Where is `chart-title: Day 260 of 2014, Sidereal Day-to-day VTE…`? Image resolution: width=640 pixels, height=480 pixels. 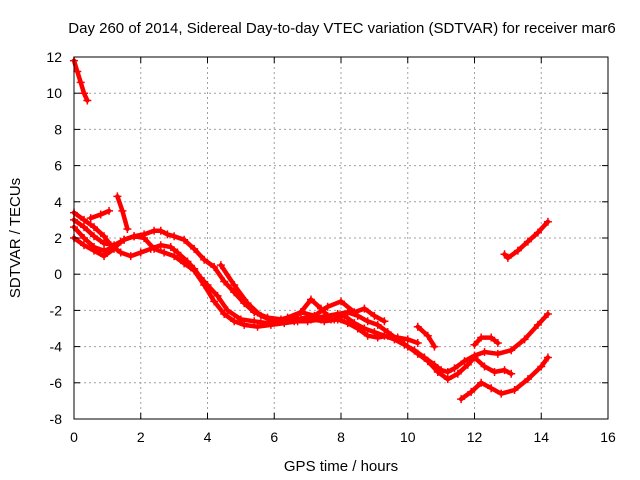 chart-title: Day 260 of 2014, Sidereal Day-to-day VTE… is located at coordinates (341, 28).